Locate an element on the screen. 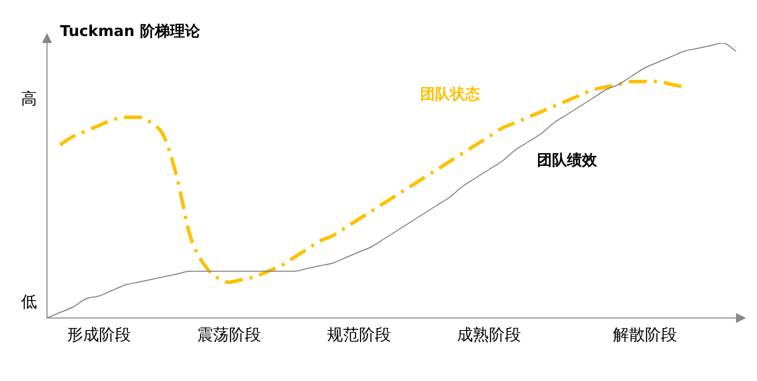 This screenshot has height=381, width=757. x-tick-label: 解散阶段 is located at coordinates (645, 334).